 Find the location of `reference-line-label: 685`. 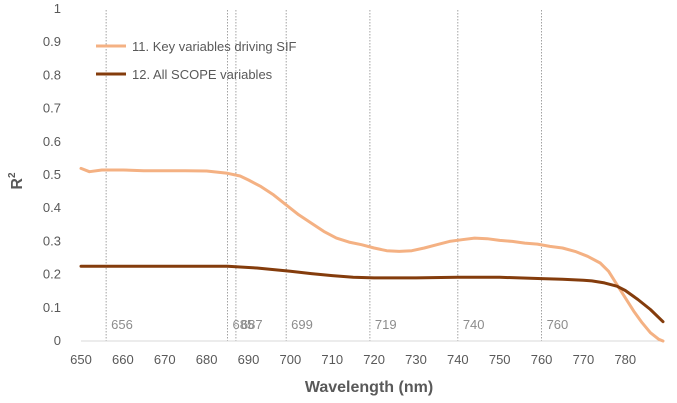

reference-line-label: 685 is located at coordinates (244, 324).